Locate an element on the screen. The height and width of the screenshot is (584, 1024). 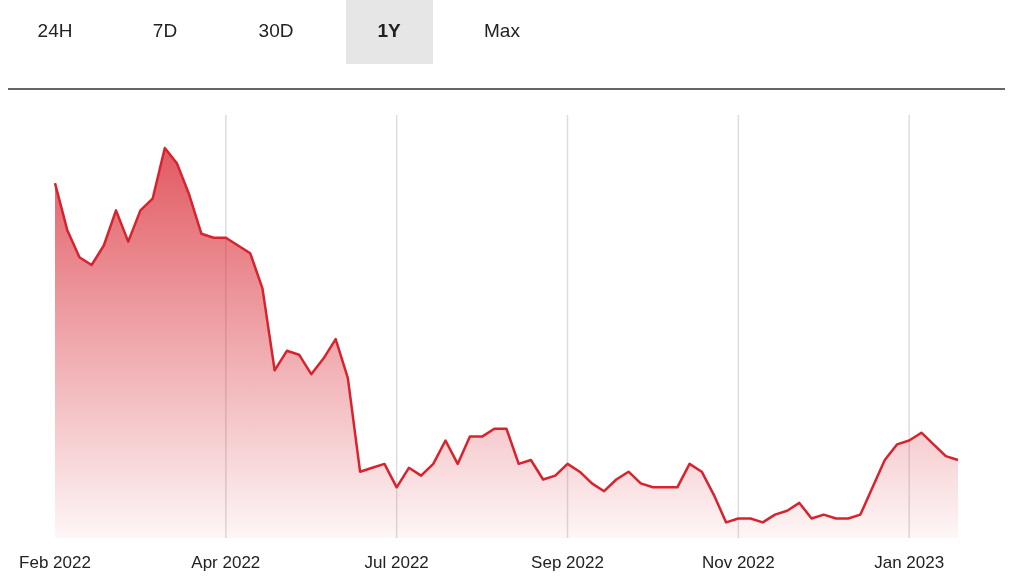
x-tick-label: Jul 2022 is located at coordinates (396, 562).